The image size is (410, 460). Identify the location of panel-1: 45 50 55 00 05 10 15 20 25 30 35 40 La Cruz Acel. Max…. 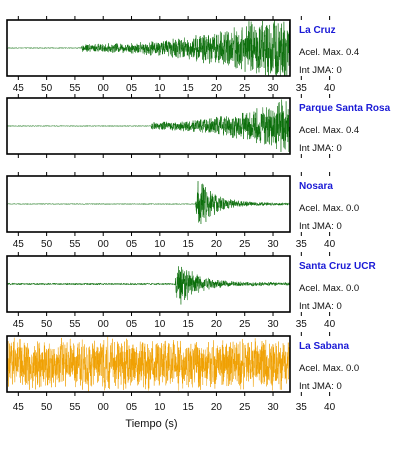
(182, 55).